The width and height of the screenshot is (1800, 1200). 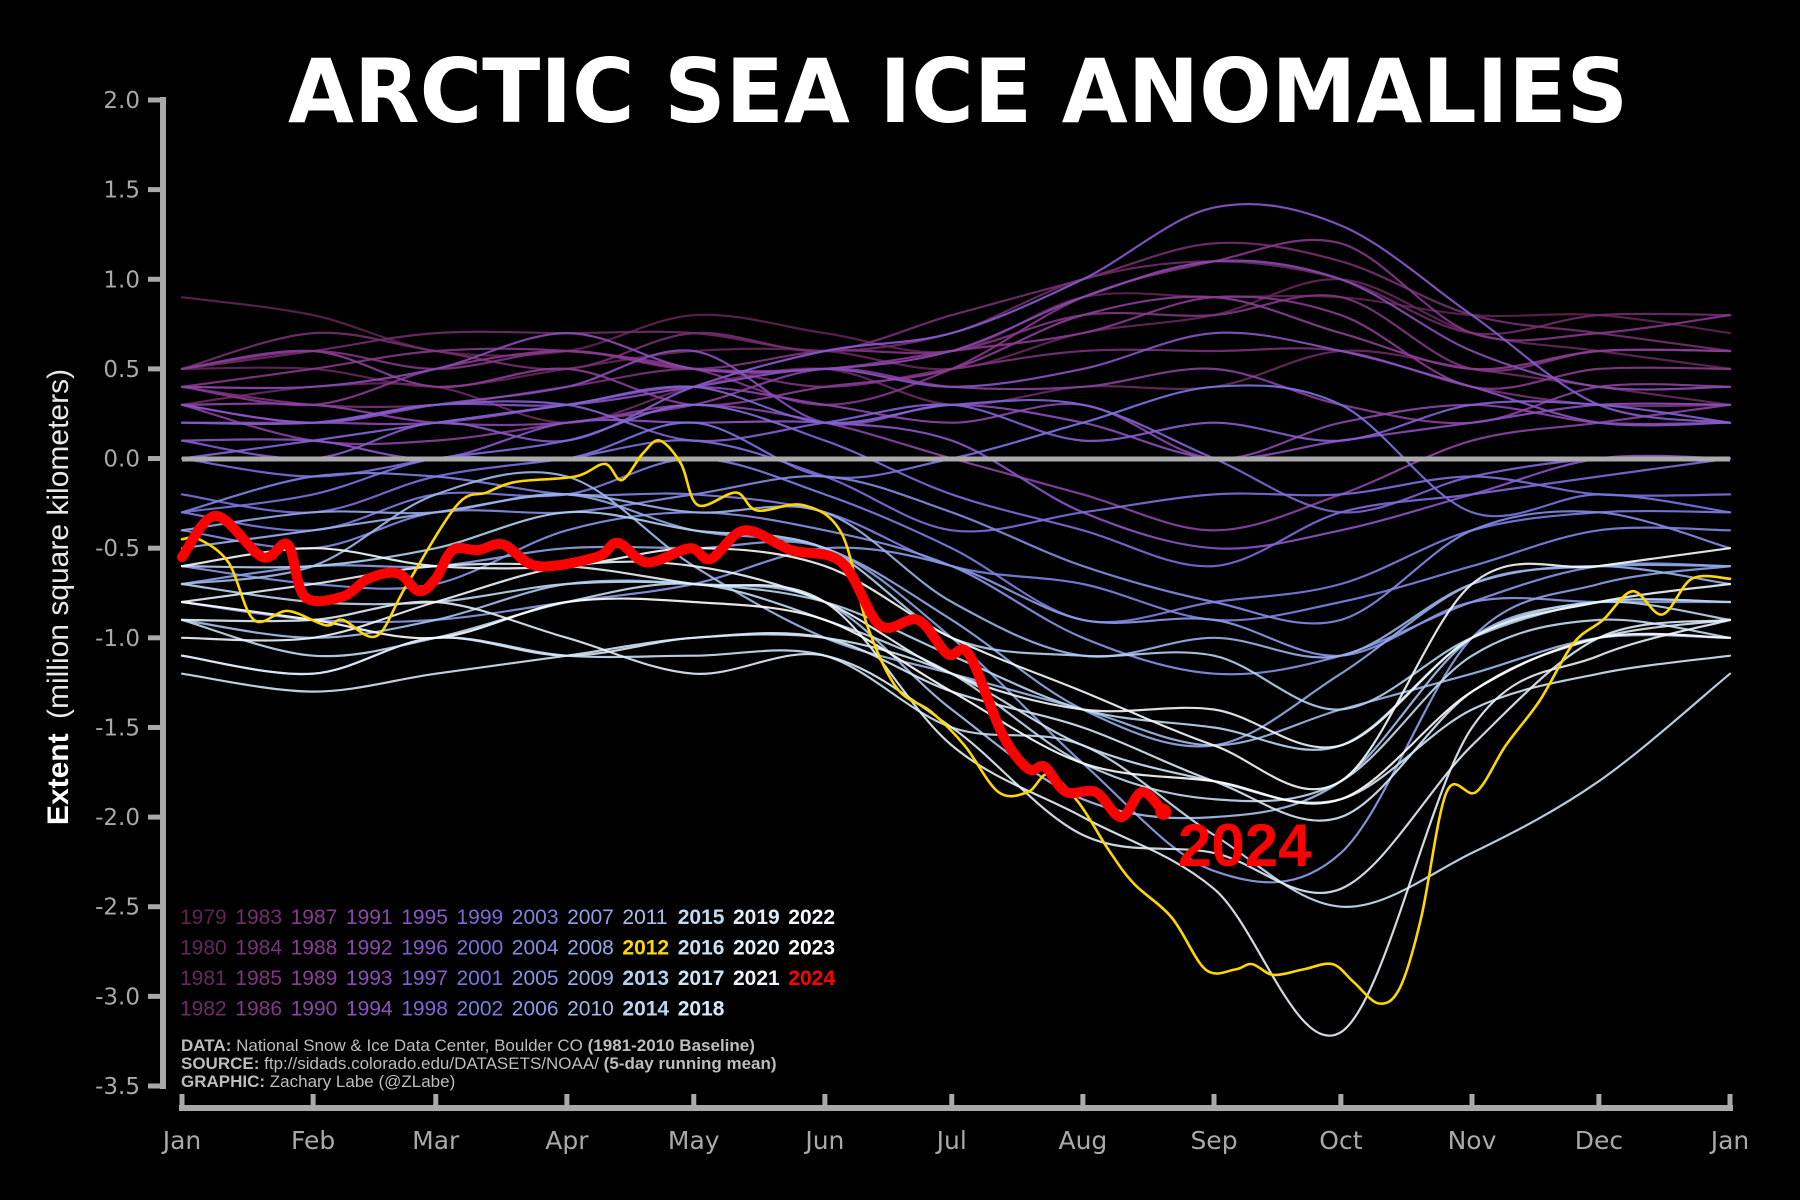 I want to click on current-year-label: 2024, so click(x=1245, y=845).